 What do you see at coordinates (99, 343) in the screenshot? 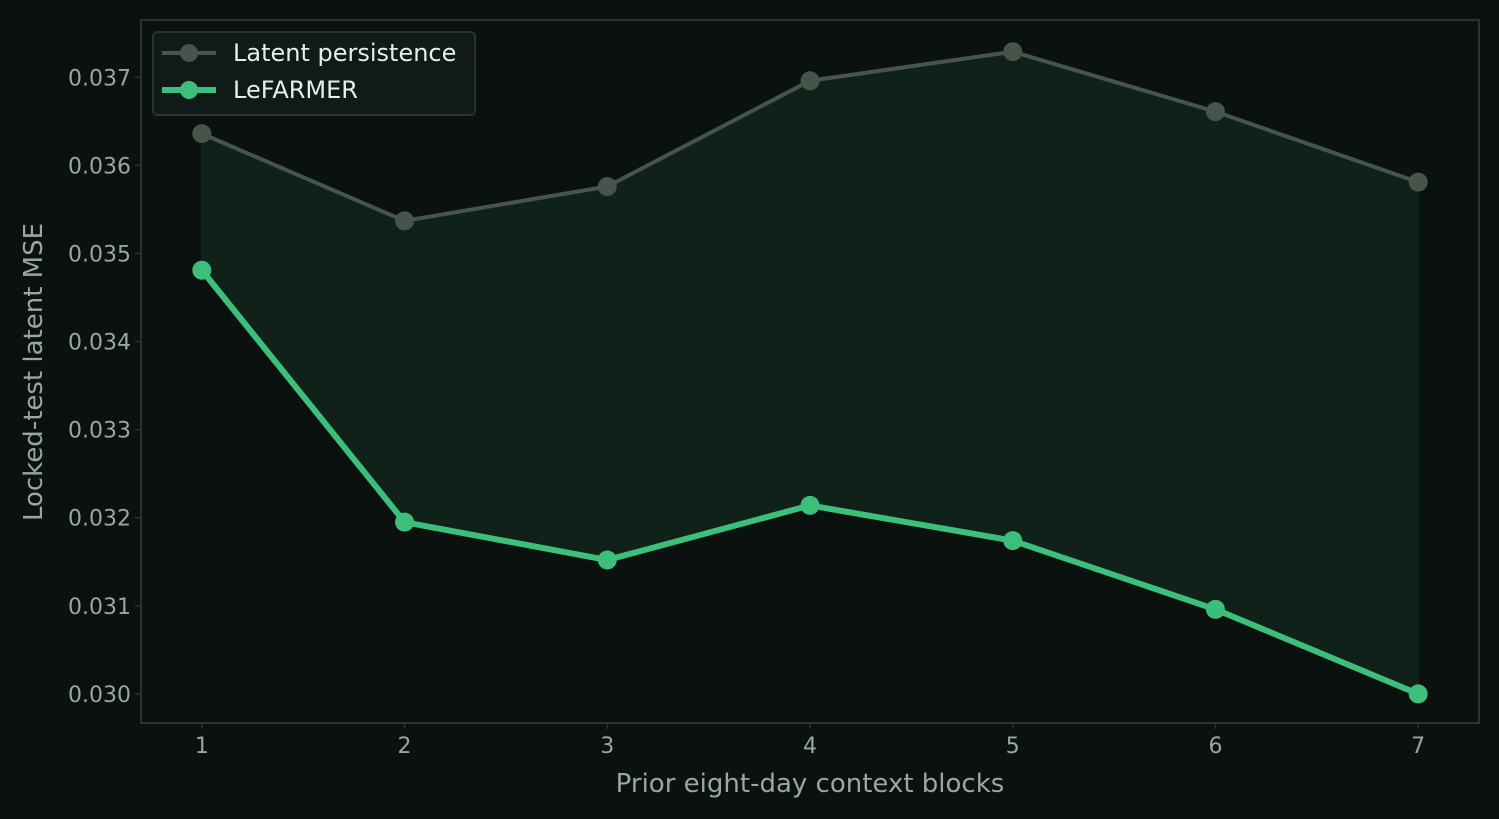
I see `y-tick-label: 0.034` at bounding box center [99, 343].